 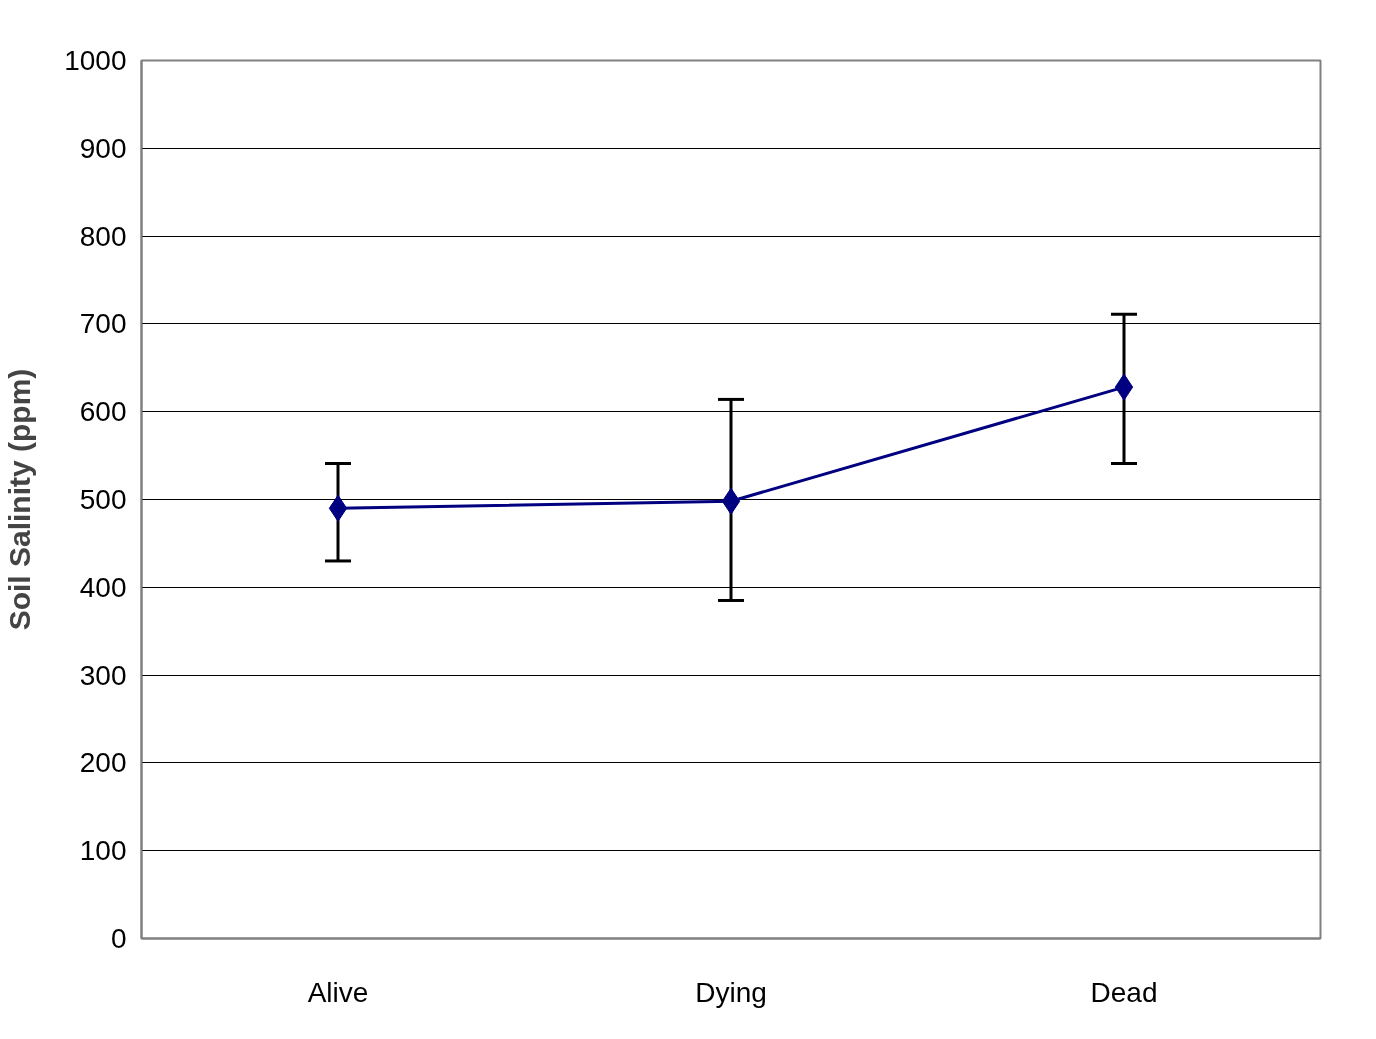 I want to click on y-tick-label: 400, so click(x=103, y=587).